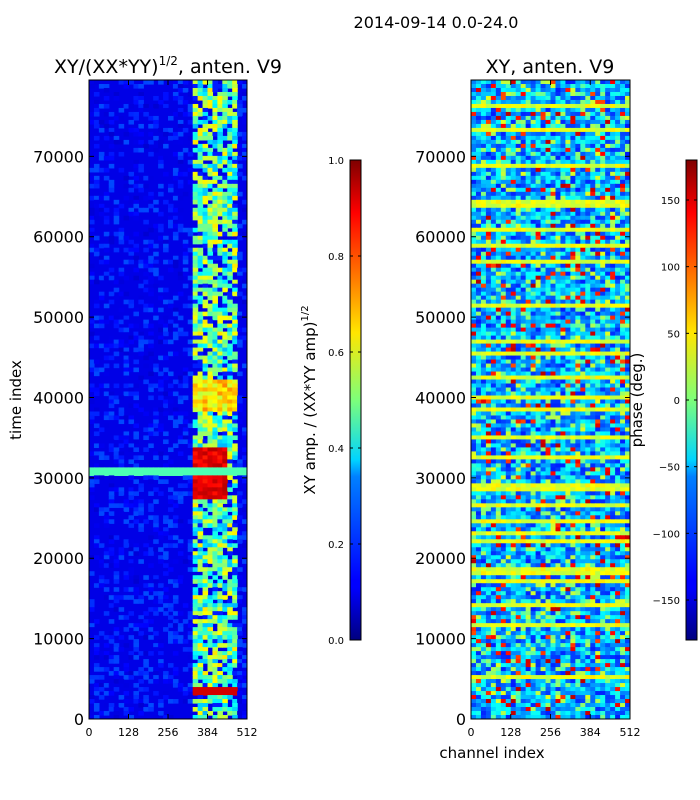  What do you see at coordinates (336, 161) in the screenshot?
I see `colorbar-tick-label: 1.0` at bounding box center [336, 161].